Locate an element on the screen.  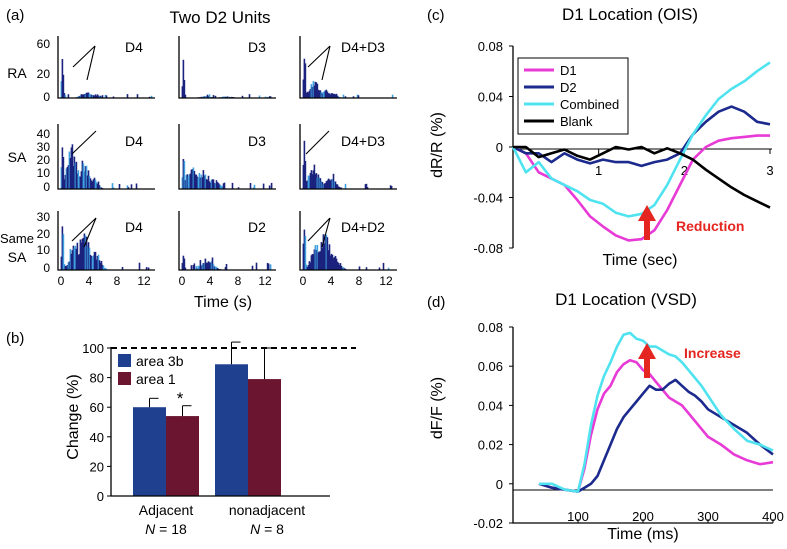
y-tick-label: -0.02 is located at coordinates (488, 523).